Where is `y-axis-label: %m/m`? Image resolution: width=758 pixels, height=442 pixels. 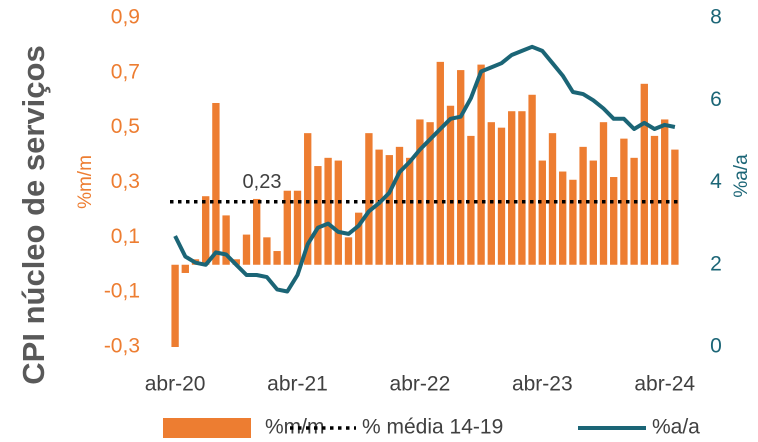 y-axis-label: %m/m is located at coordinates (85, 182).